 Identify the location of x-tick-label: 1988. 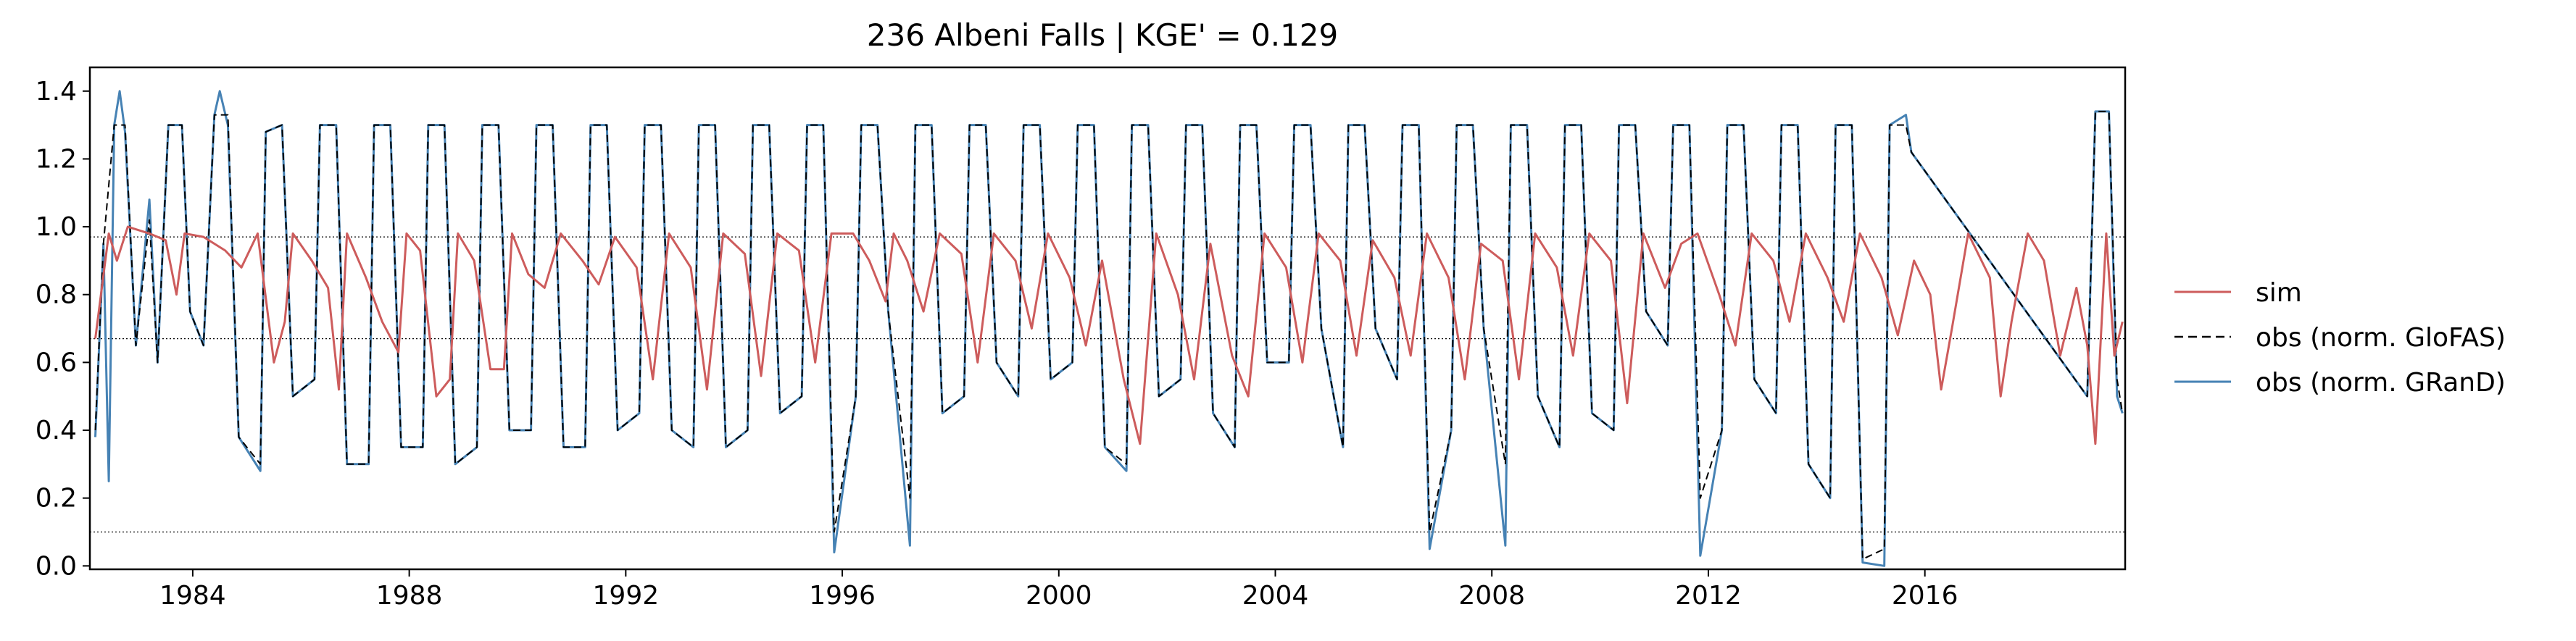
(409, 596).